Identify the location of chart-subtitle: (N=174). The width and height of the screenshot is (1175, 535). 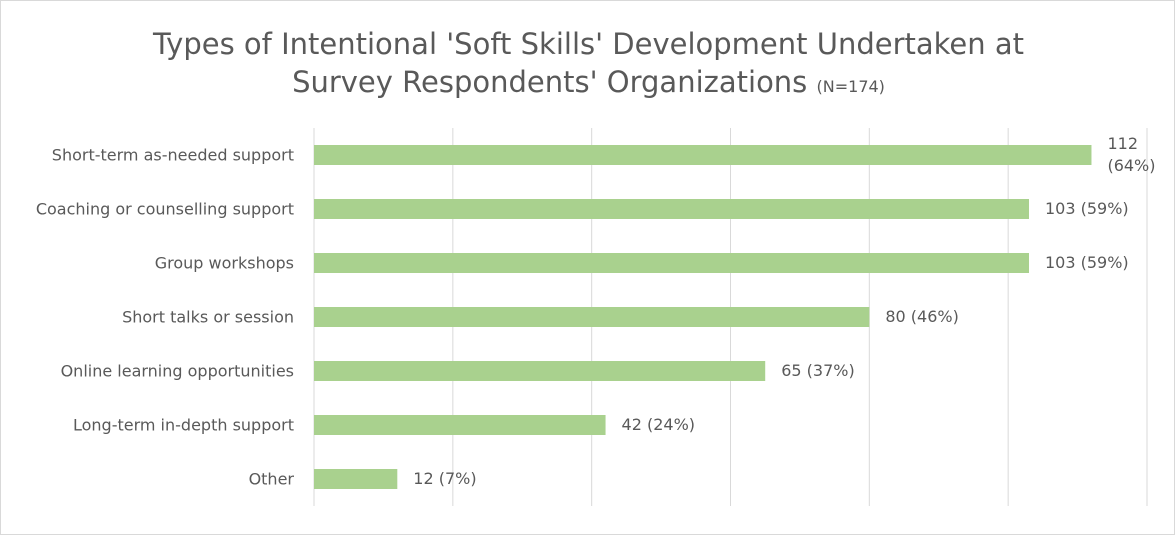
(850, 86).